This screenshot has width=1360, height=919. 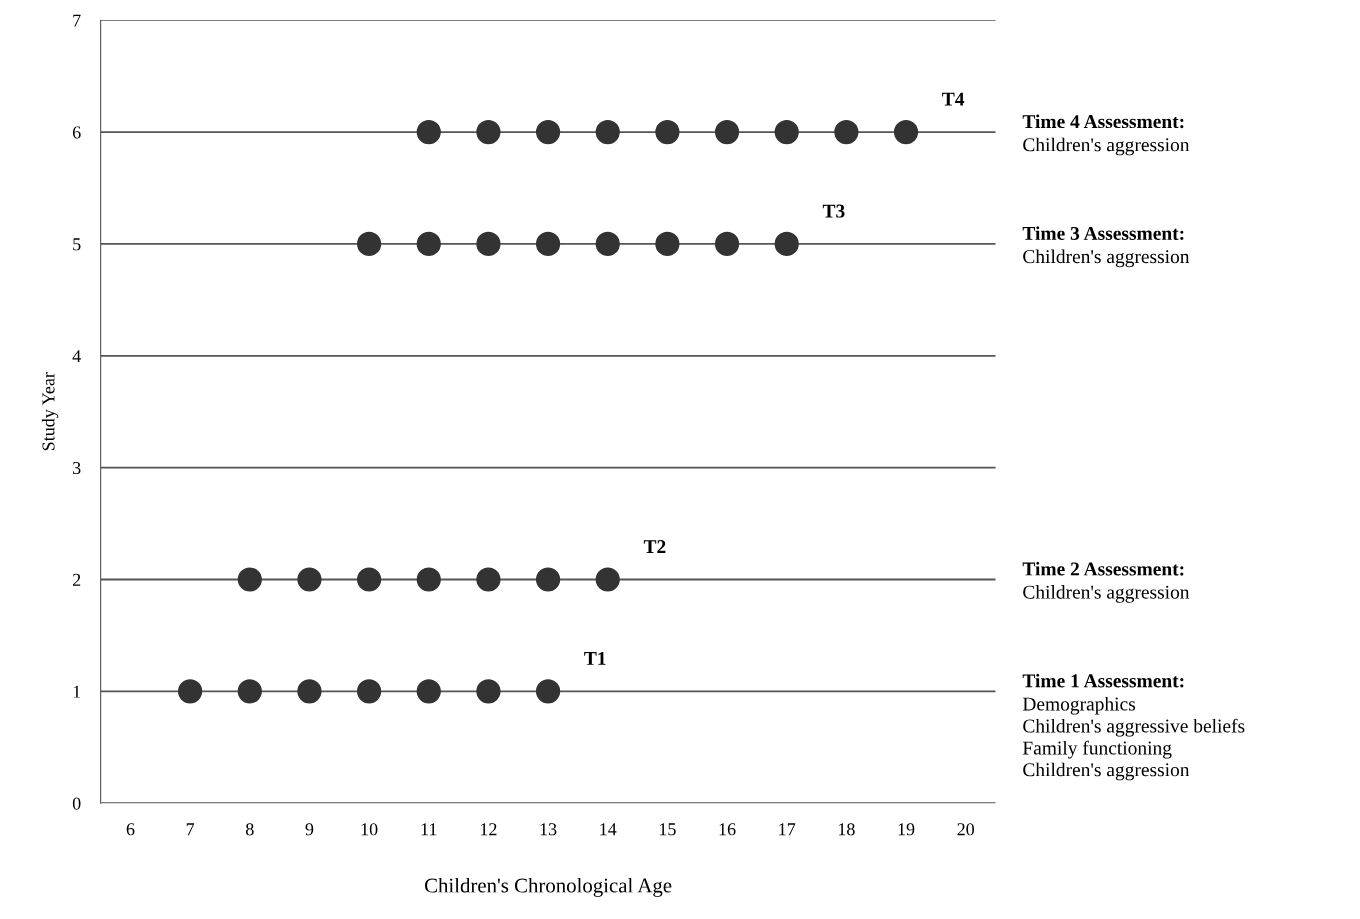 What do you see at coordinates (76, 803) in the screenshot?
I see `y-tick-label: 0` at bounding box center [76, 803].